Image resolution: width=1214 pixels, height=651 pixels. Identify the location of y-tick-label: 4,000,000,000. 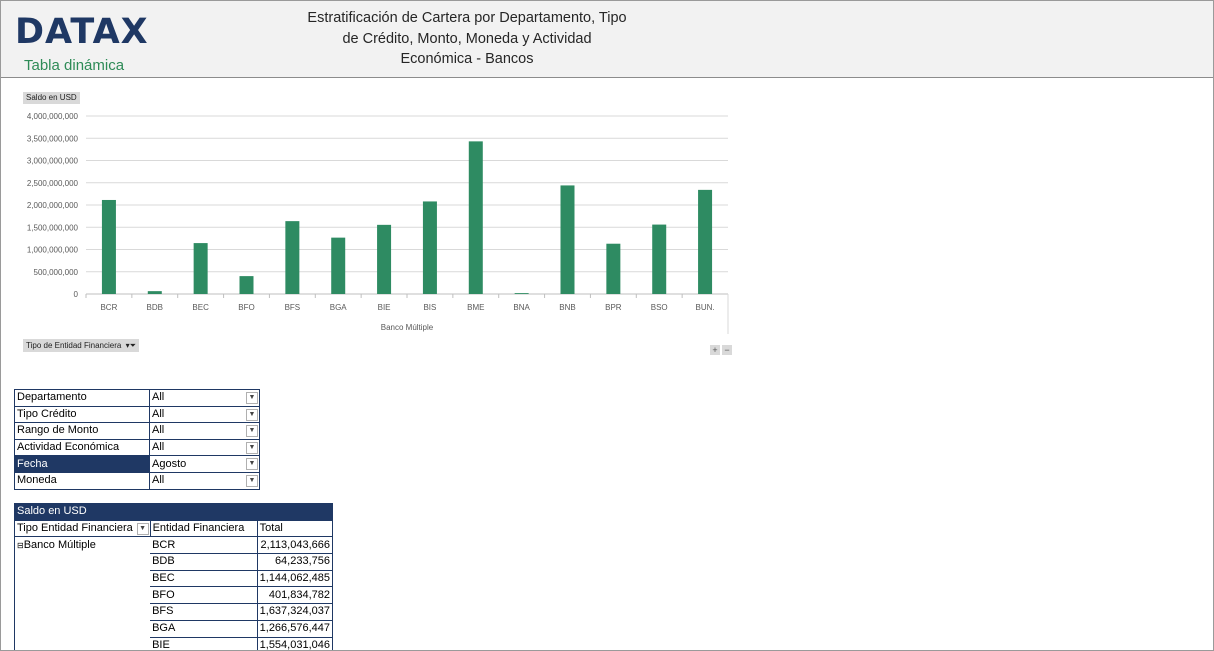
(53, 116).